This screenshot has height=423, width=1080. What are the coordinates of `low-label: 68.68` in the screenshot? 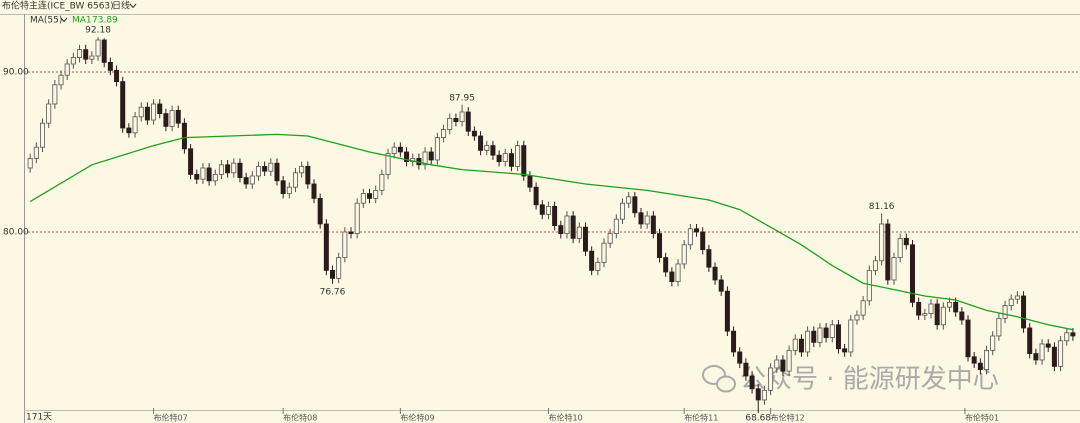 It's located at (758, 418).